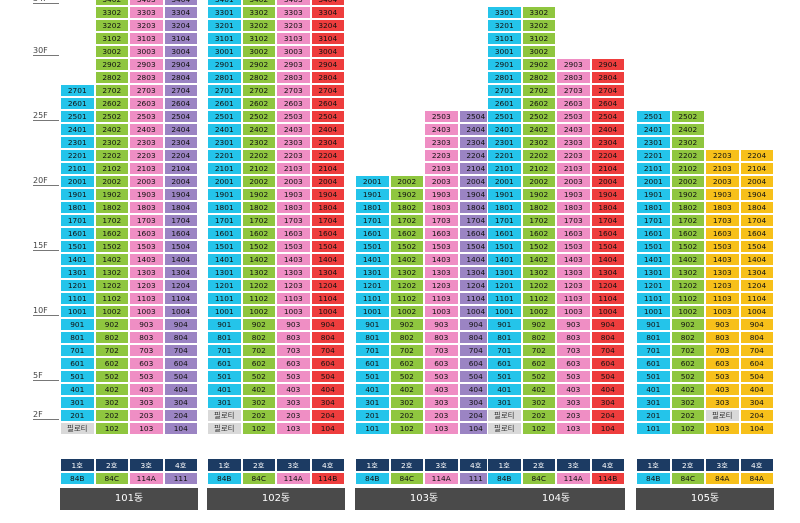  I want to click on unit-cell-2303: 2303, so click(573, 142).